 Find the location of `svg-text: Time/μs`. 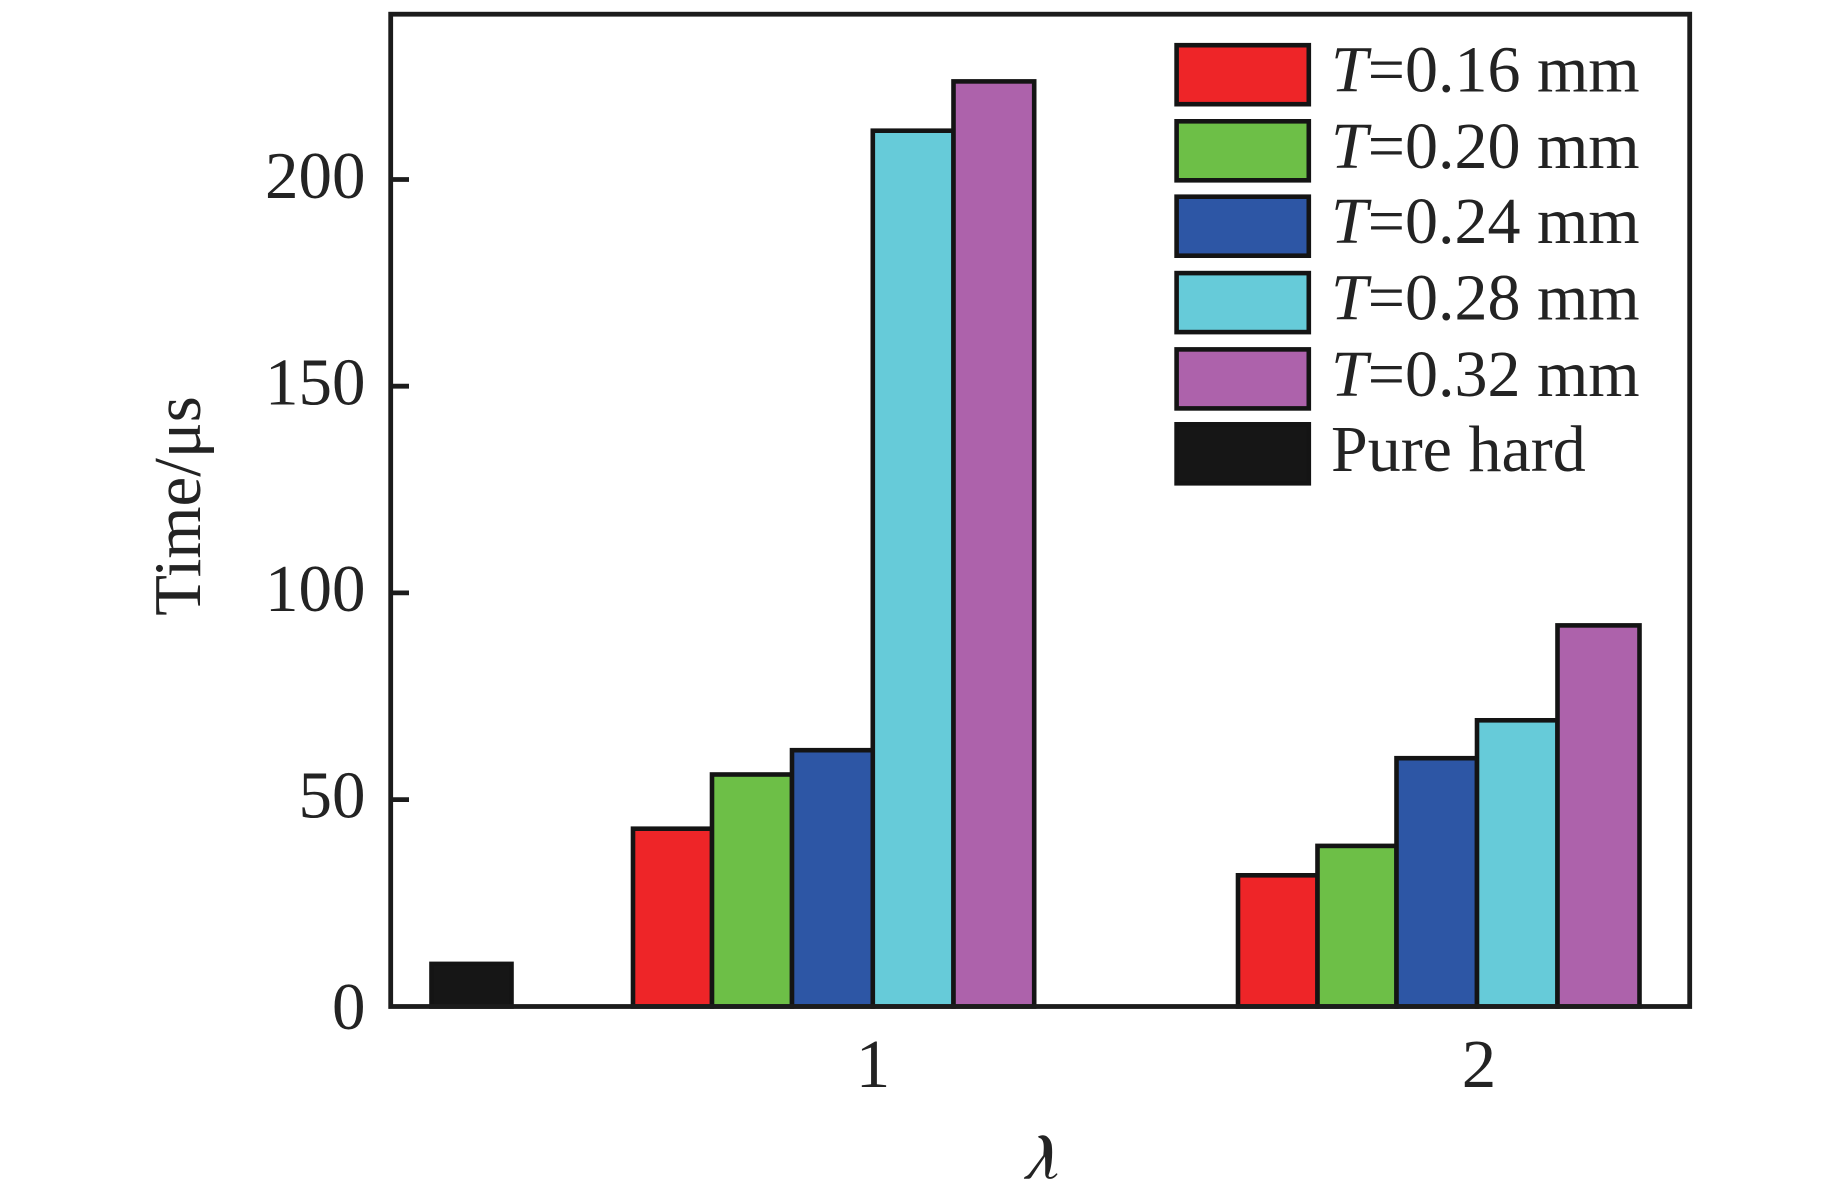

svg-text: Time/μs is located at coordinates (178, 506).